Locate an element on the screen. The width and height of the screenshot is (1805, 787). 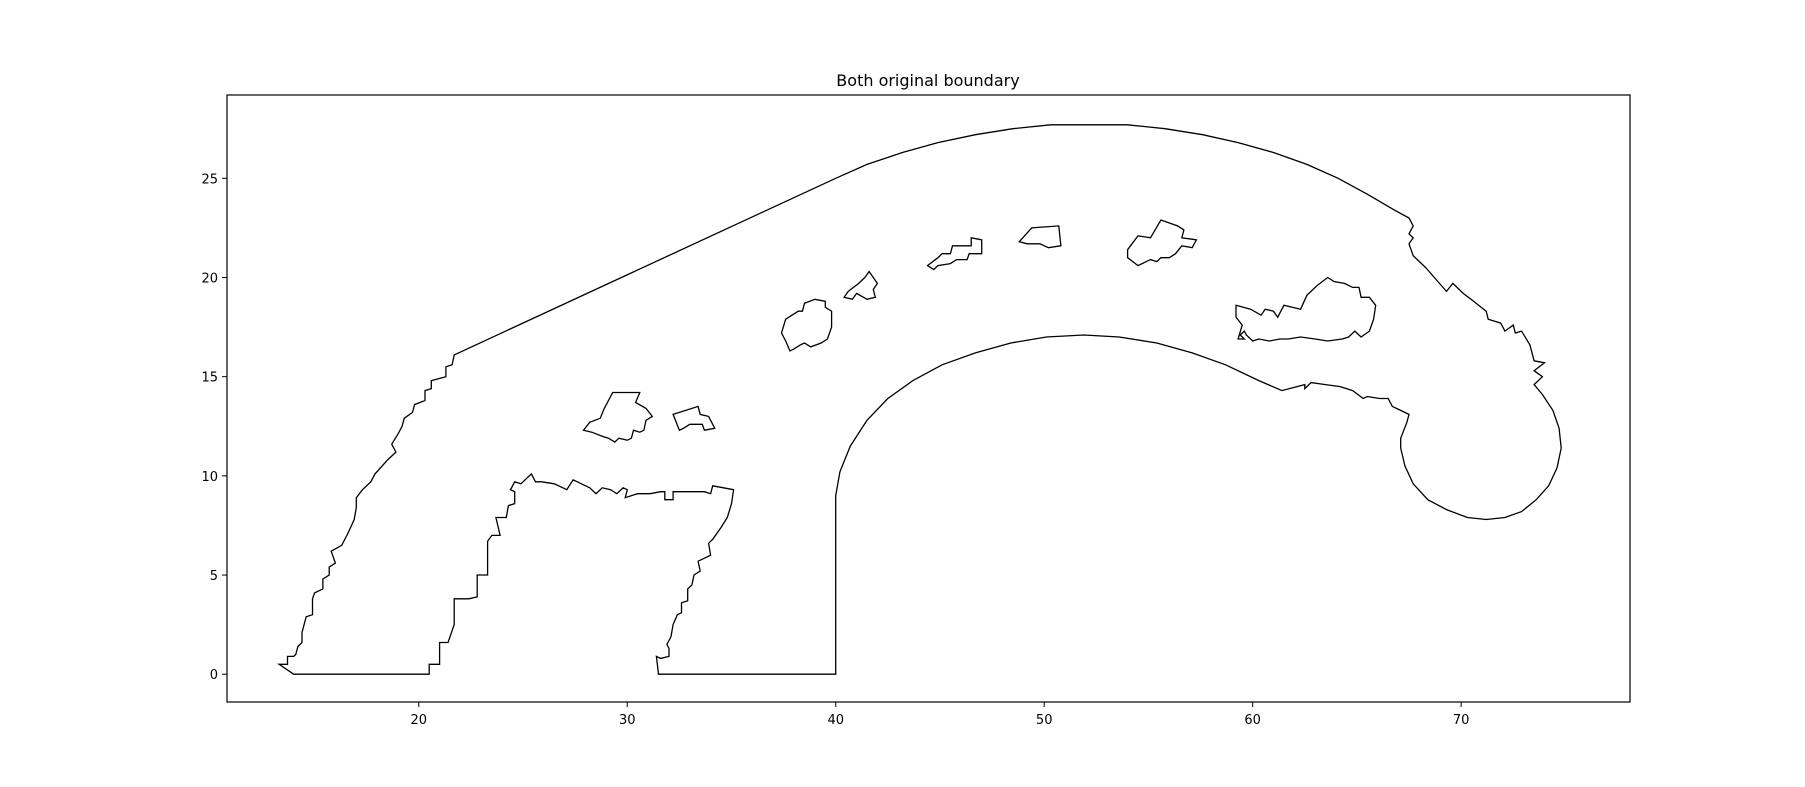
x-tick-label: 20 is located at coordinates (419, 720).